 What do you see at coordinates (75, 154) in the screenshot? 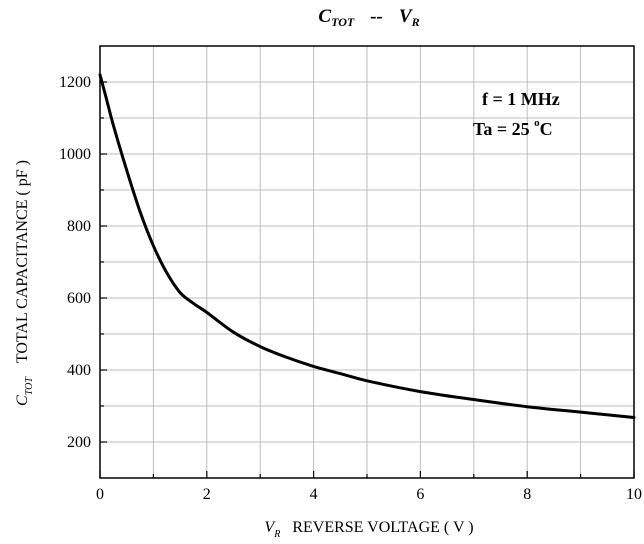
I see `y-tick-label: 1000` at bounding box center [75, 154].